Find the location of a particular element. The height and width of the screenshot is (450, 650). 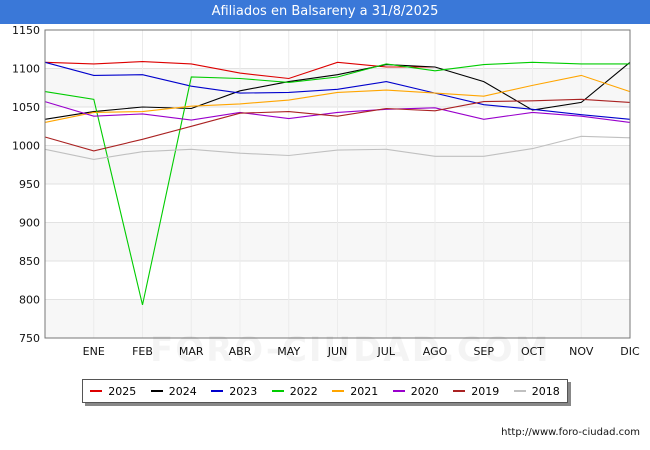

x-tick-label: FEB is located at coordinates (142, 351).